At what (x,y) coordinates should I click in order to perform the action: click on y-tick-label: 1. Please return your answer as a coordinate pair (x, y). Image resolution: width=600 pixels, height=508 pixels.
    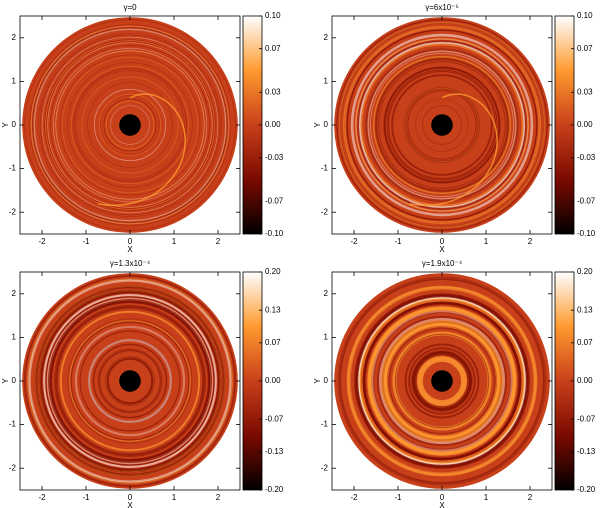
    Looking at the image, I should click on (326, 337).